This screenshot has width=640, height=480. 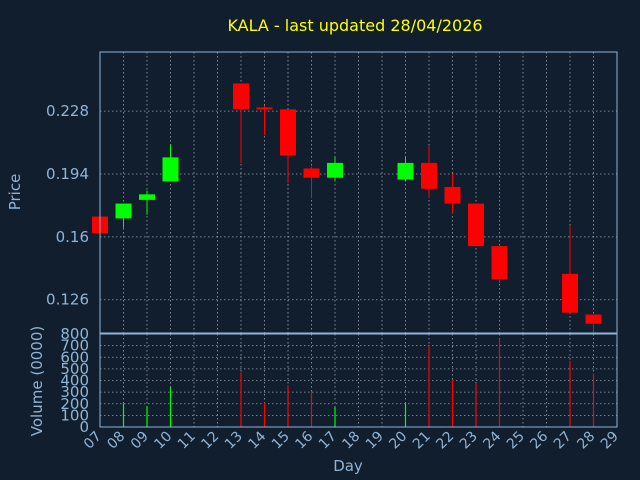 I want to click on x-tick-label: 11, so click(x=187, y=441).